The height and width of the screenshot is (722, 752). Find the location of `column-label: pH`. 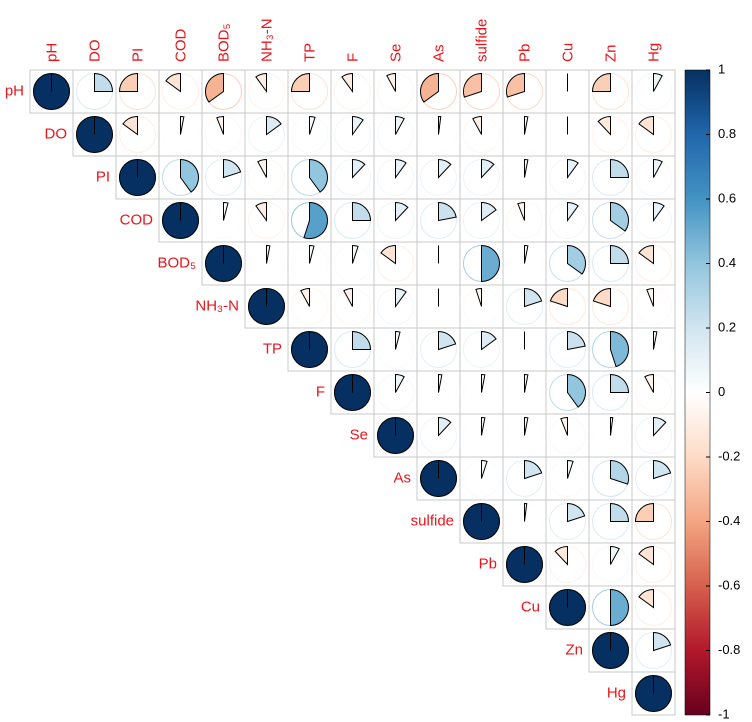

column-label: pH is located at coordinates (51, 52).